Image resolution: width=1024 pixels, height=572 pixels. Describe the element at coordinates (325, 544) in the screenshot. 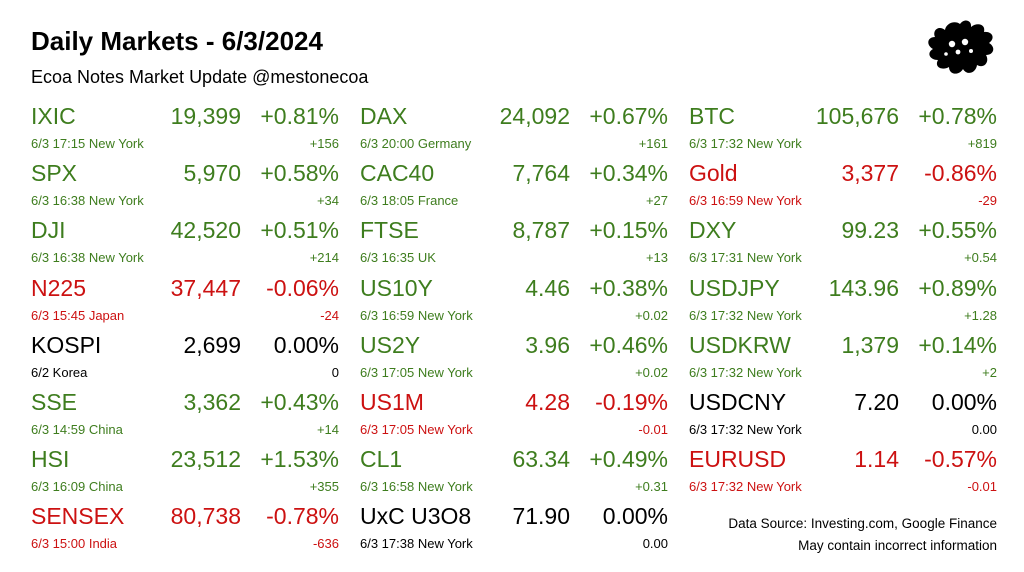

I see `market-change-value: -636` at that location.